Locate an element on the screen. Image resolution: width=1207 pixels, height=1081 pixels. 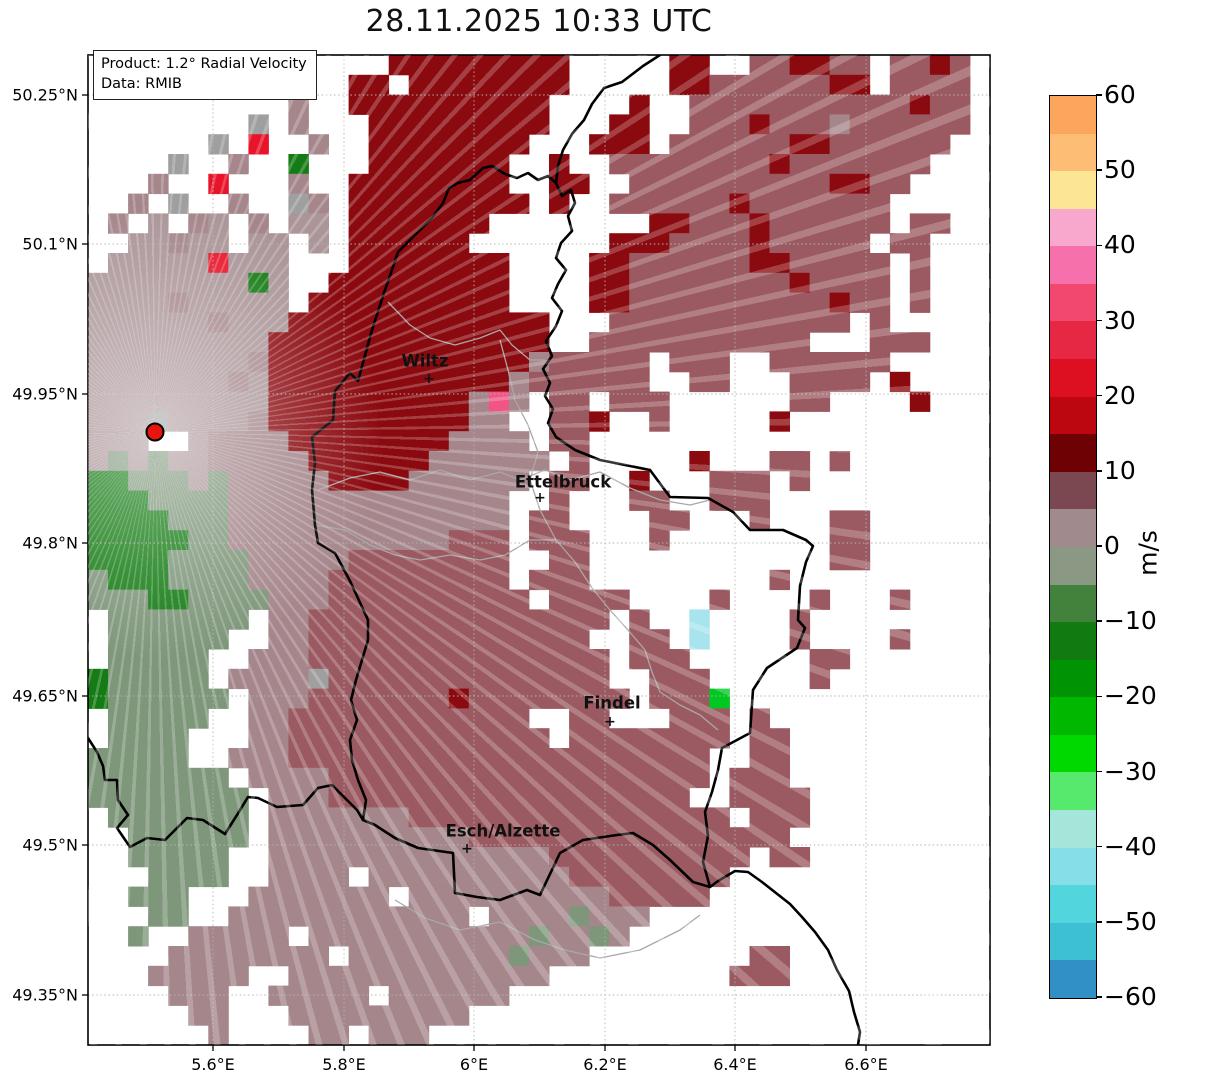
y-tick-label: 49.8°N is located at coordinates (50, 543).